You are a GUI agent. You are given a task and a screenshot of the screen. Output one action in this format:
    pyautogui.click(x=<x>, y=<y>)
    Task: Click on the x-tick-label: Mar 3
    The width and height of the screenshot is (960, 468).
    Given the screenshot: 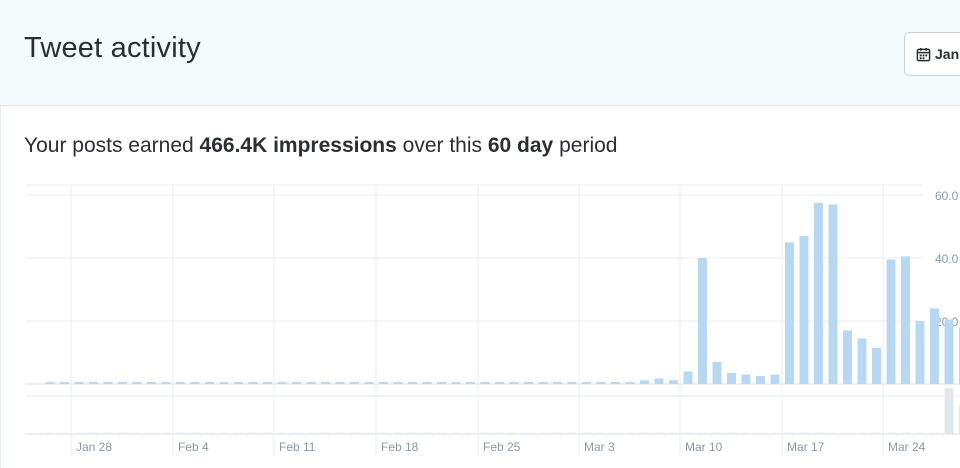 What is the action you would take?
    pyautogui.click(x=599, y=447)
    